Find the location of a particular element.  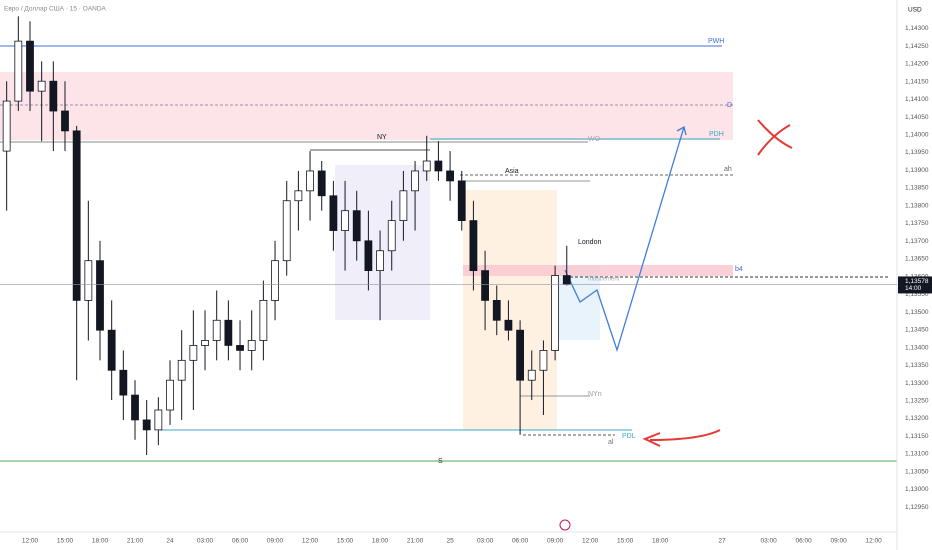

y-tick-label: 1,14200 is located at coordinates (917, 64).